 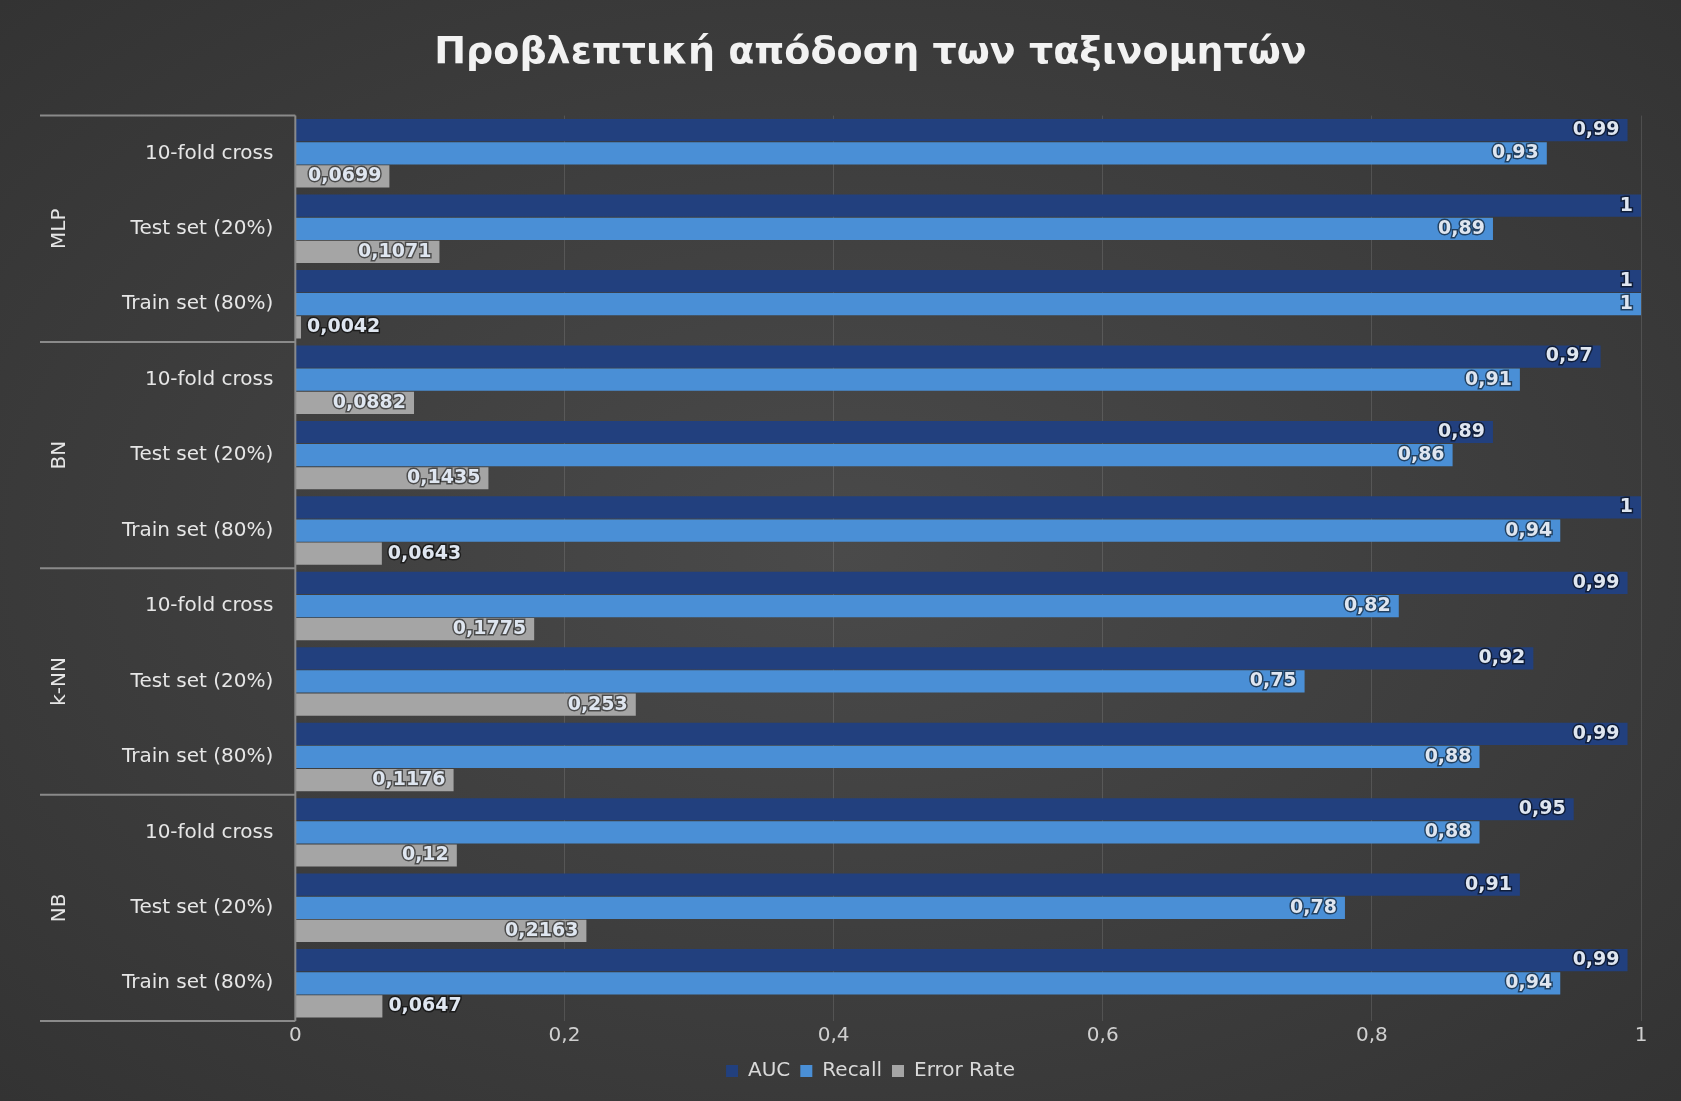 What do you see at coordinates (852, 1069) in the screenshot?
I see `legend-label: Recall` at bounding box center [852, 1069].